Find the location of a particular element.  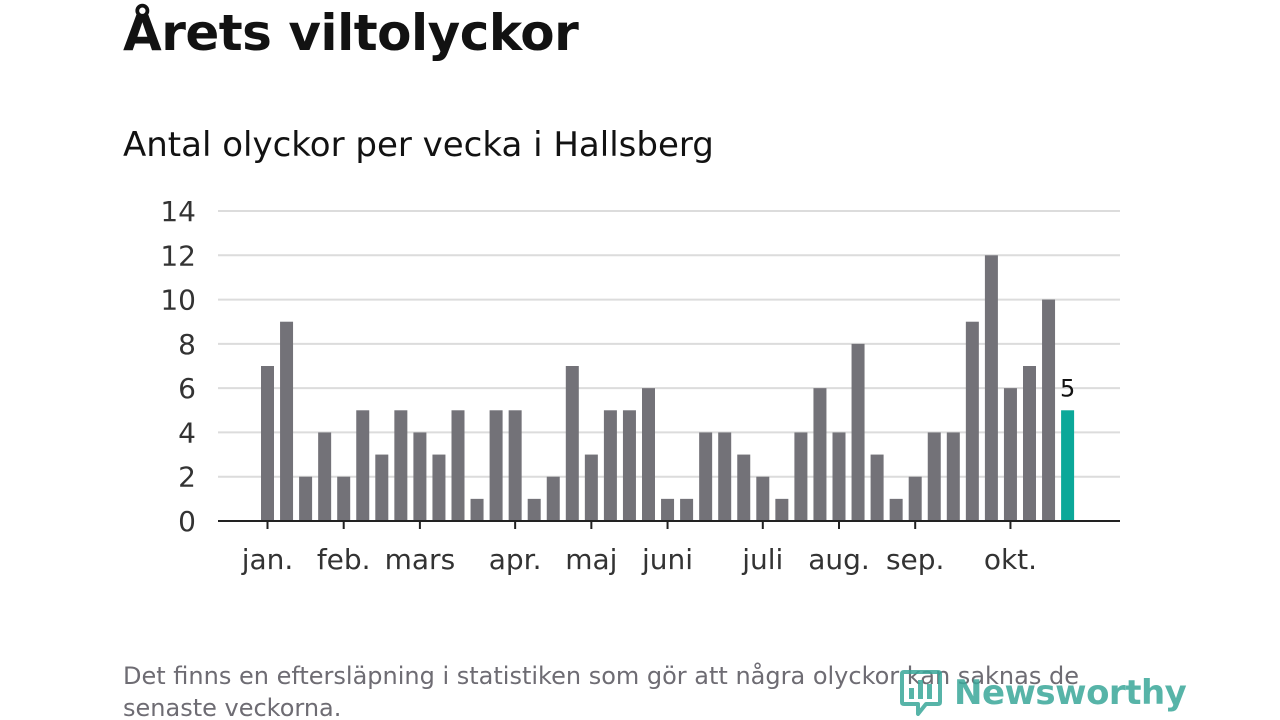

data-labels: 5 is located at coordinates (1067, 388).